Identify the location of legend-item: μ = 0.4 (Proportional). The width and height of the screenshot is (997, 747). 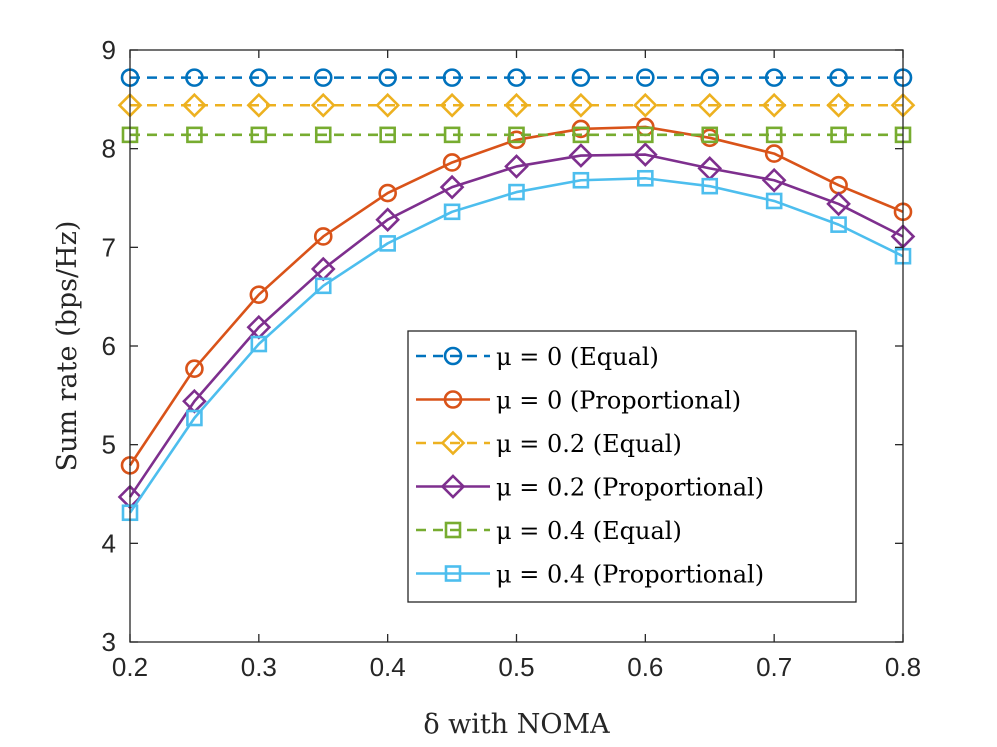
(590, 575).